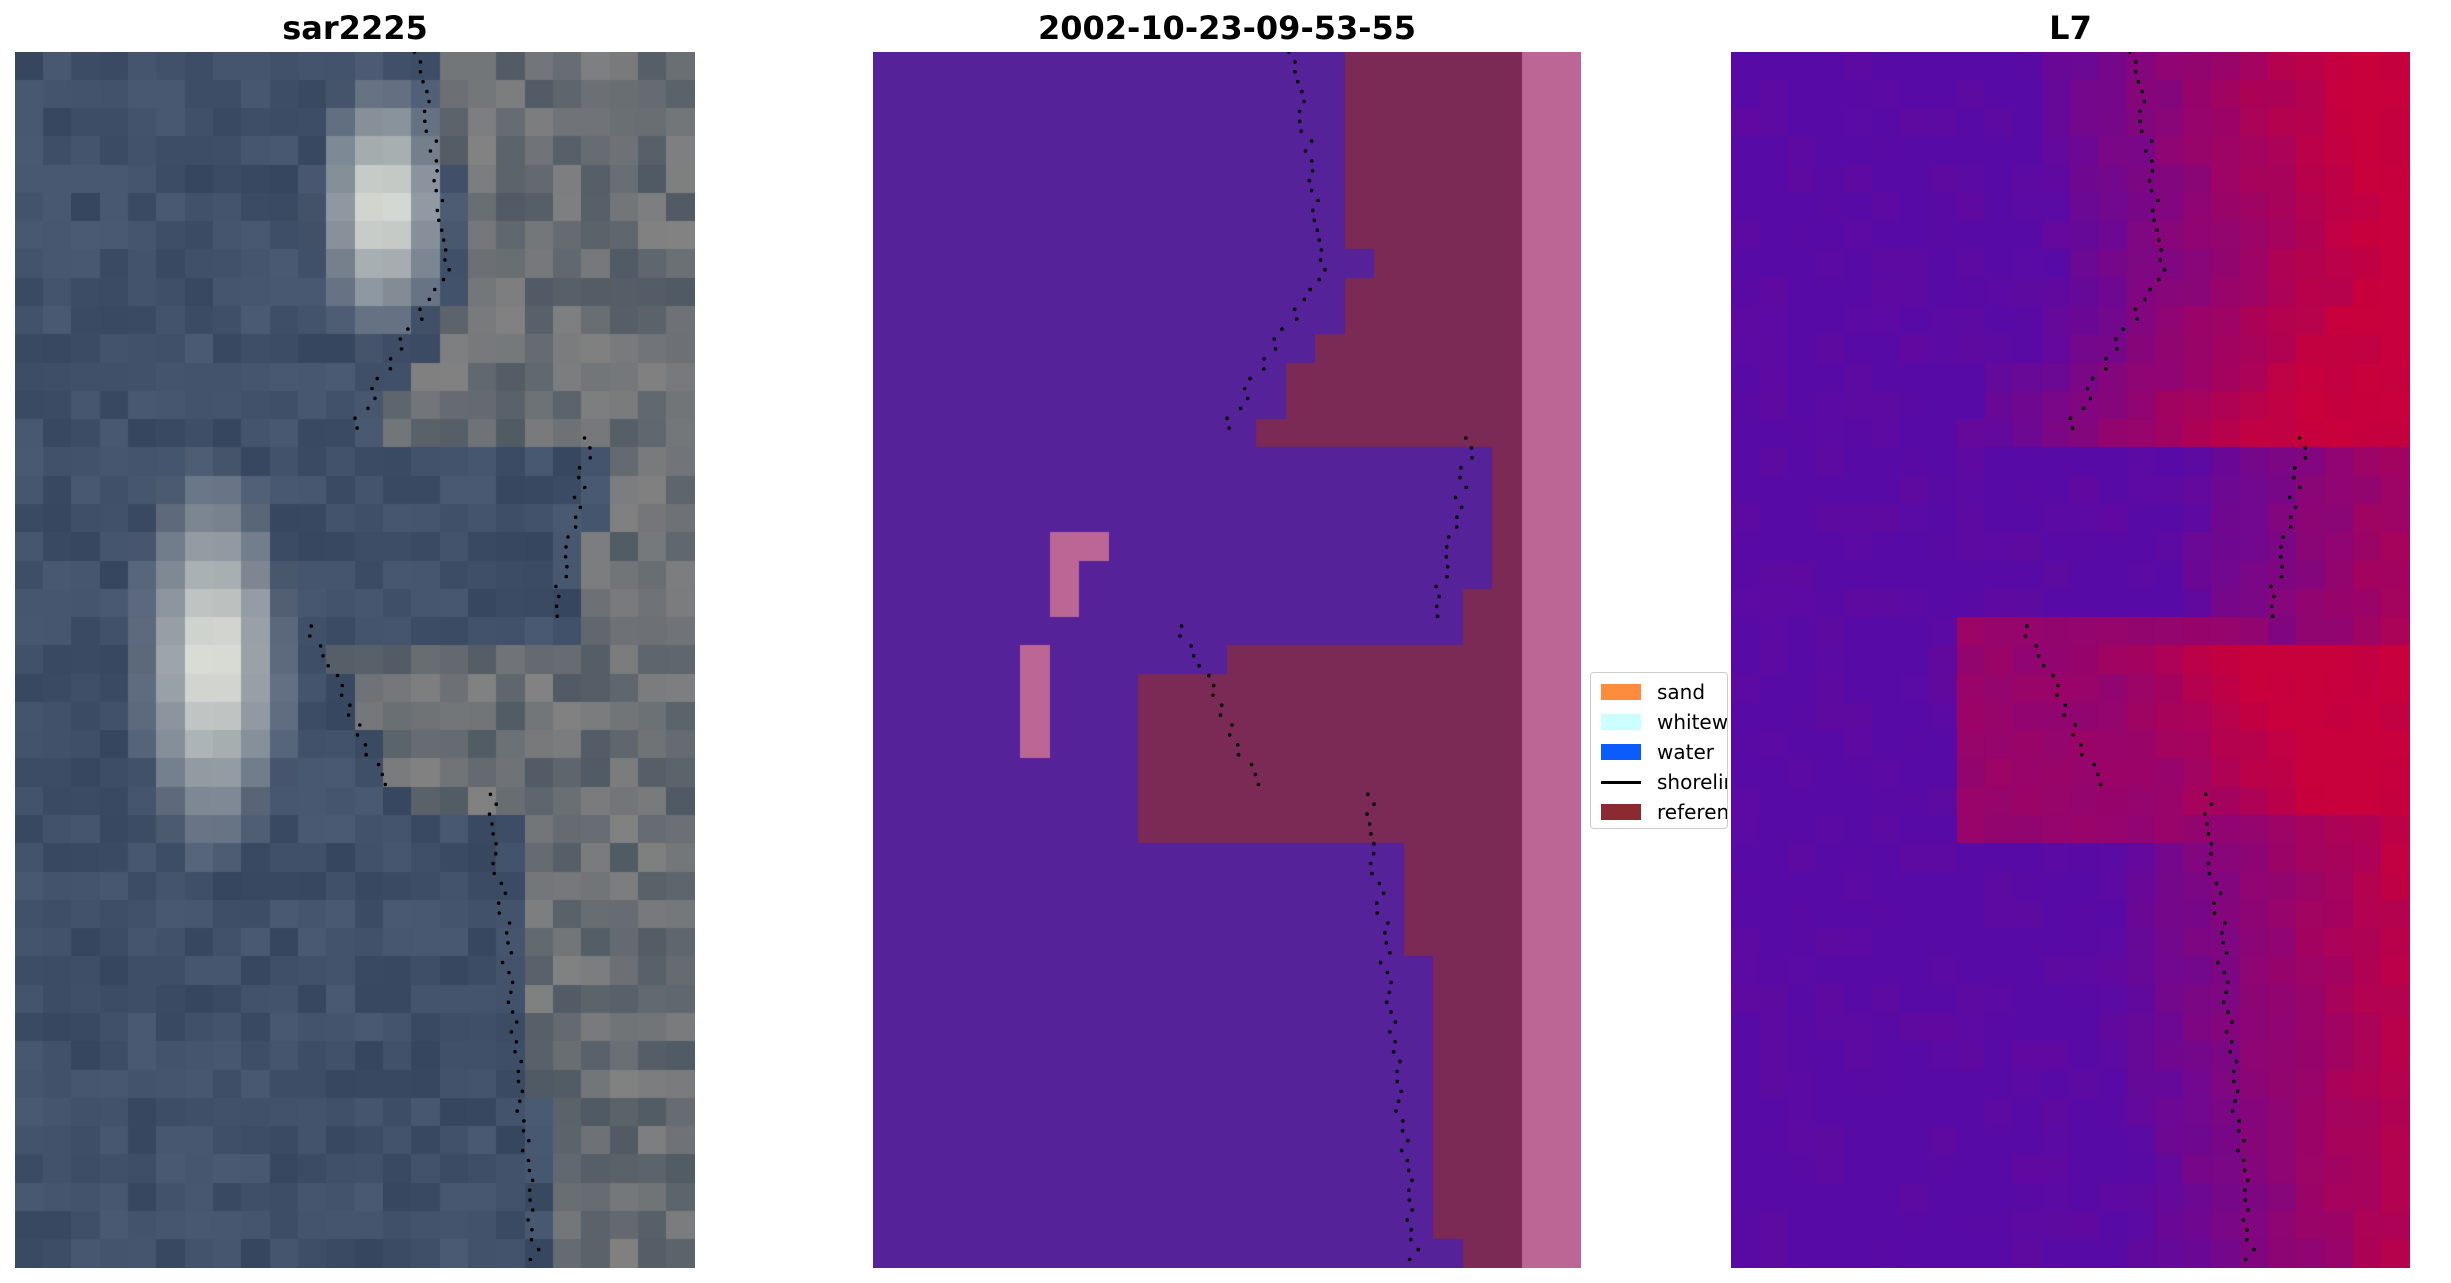  I want to click on legend-item-sand: sand, so click(1659, 691).